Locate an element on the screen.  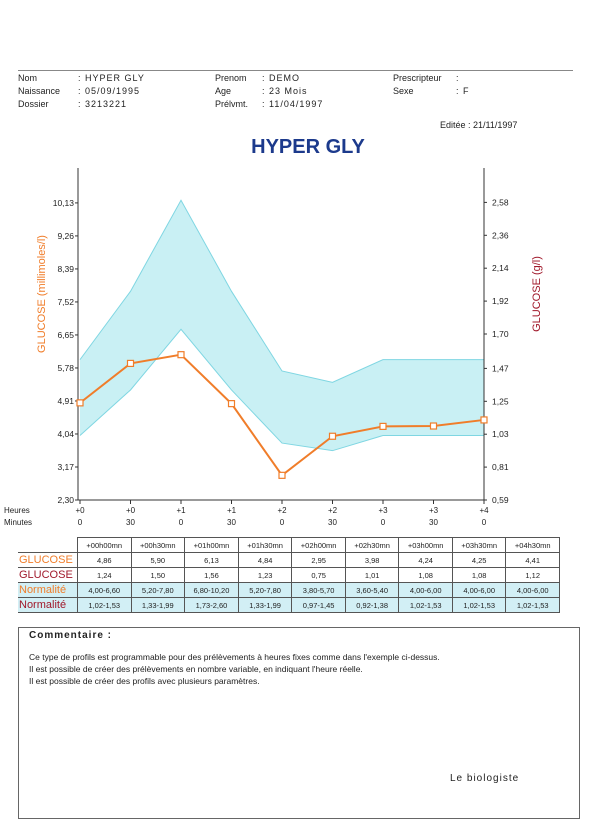
y-tick-label: 4,91 is located at coordinates (65, 401).